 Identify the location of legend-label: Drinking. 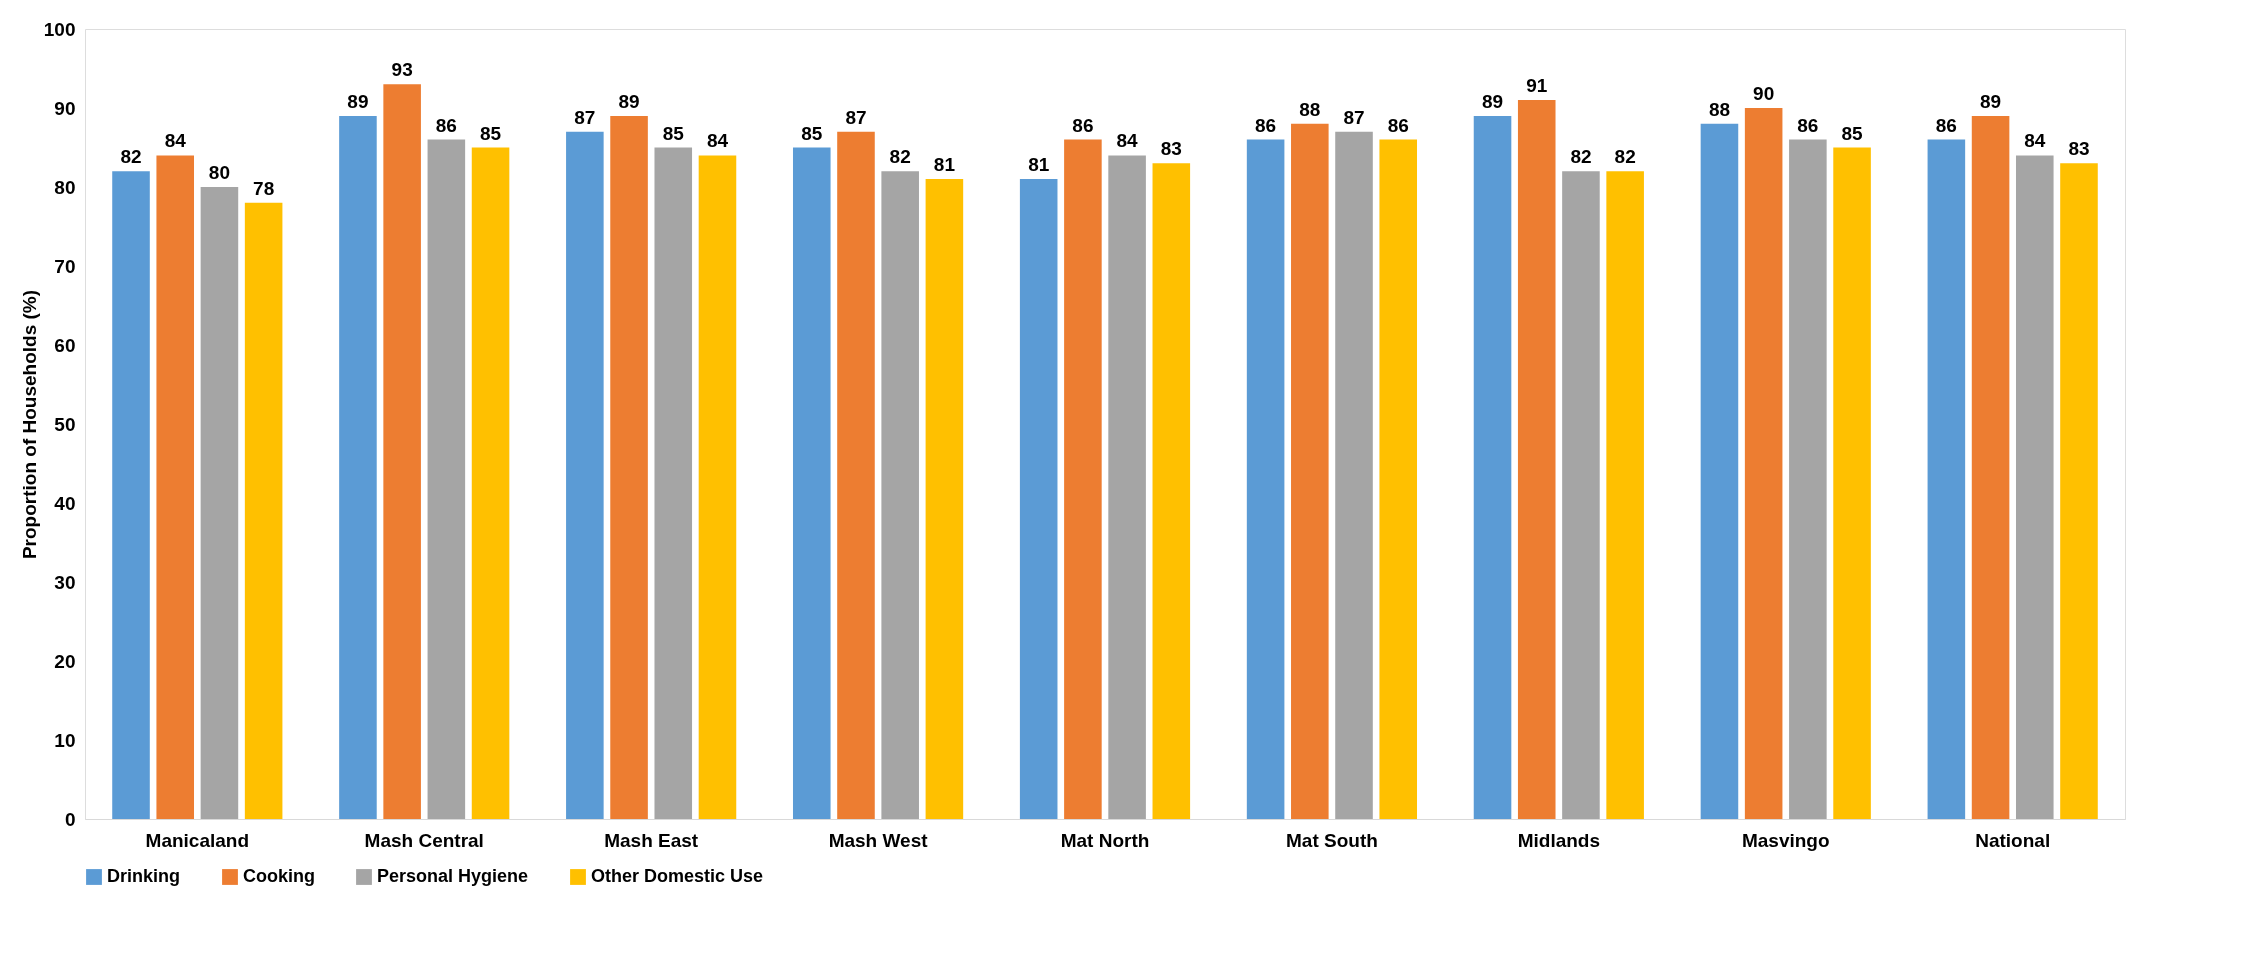
(144, 876).